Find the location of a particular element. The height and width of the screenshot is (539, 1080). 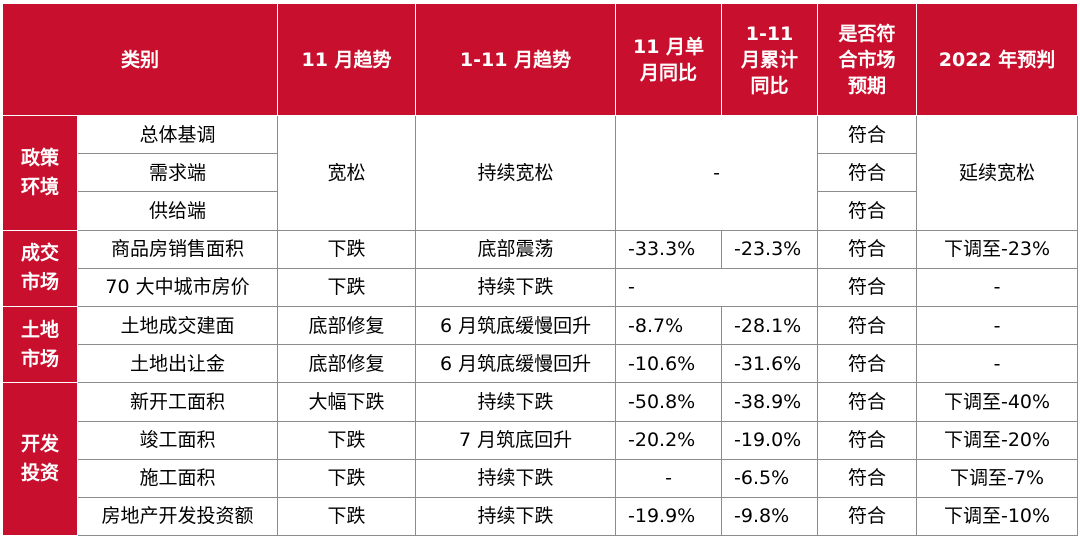

row-ytd-yoy: -38.9% is located at coordinates (770, 402).